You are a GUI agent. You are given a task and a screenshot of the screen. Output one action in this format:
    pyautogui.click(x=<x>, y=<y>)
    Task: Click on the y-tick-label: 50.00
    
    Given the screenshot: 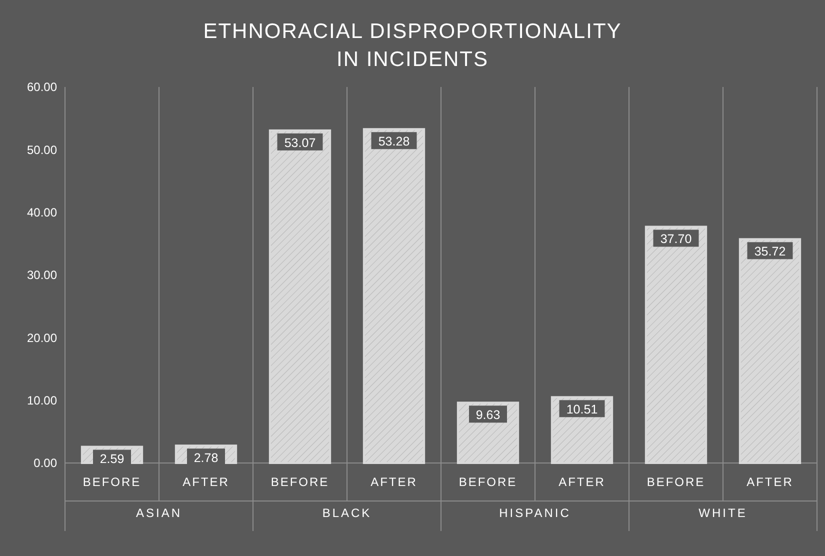 What is the action you would take?
    pyautogui.click(x=42, y=149)
    